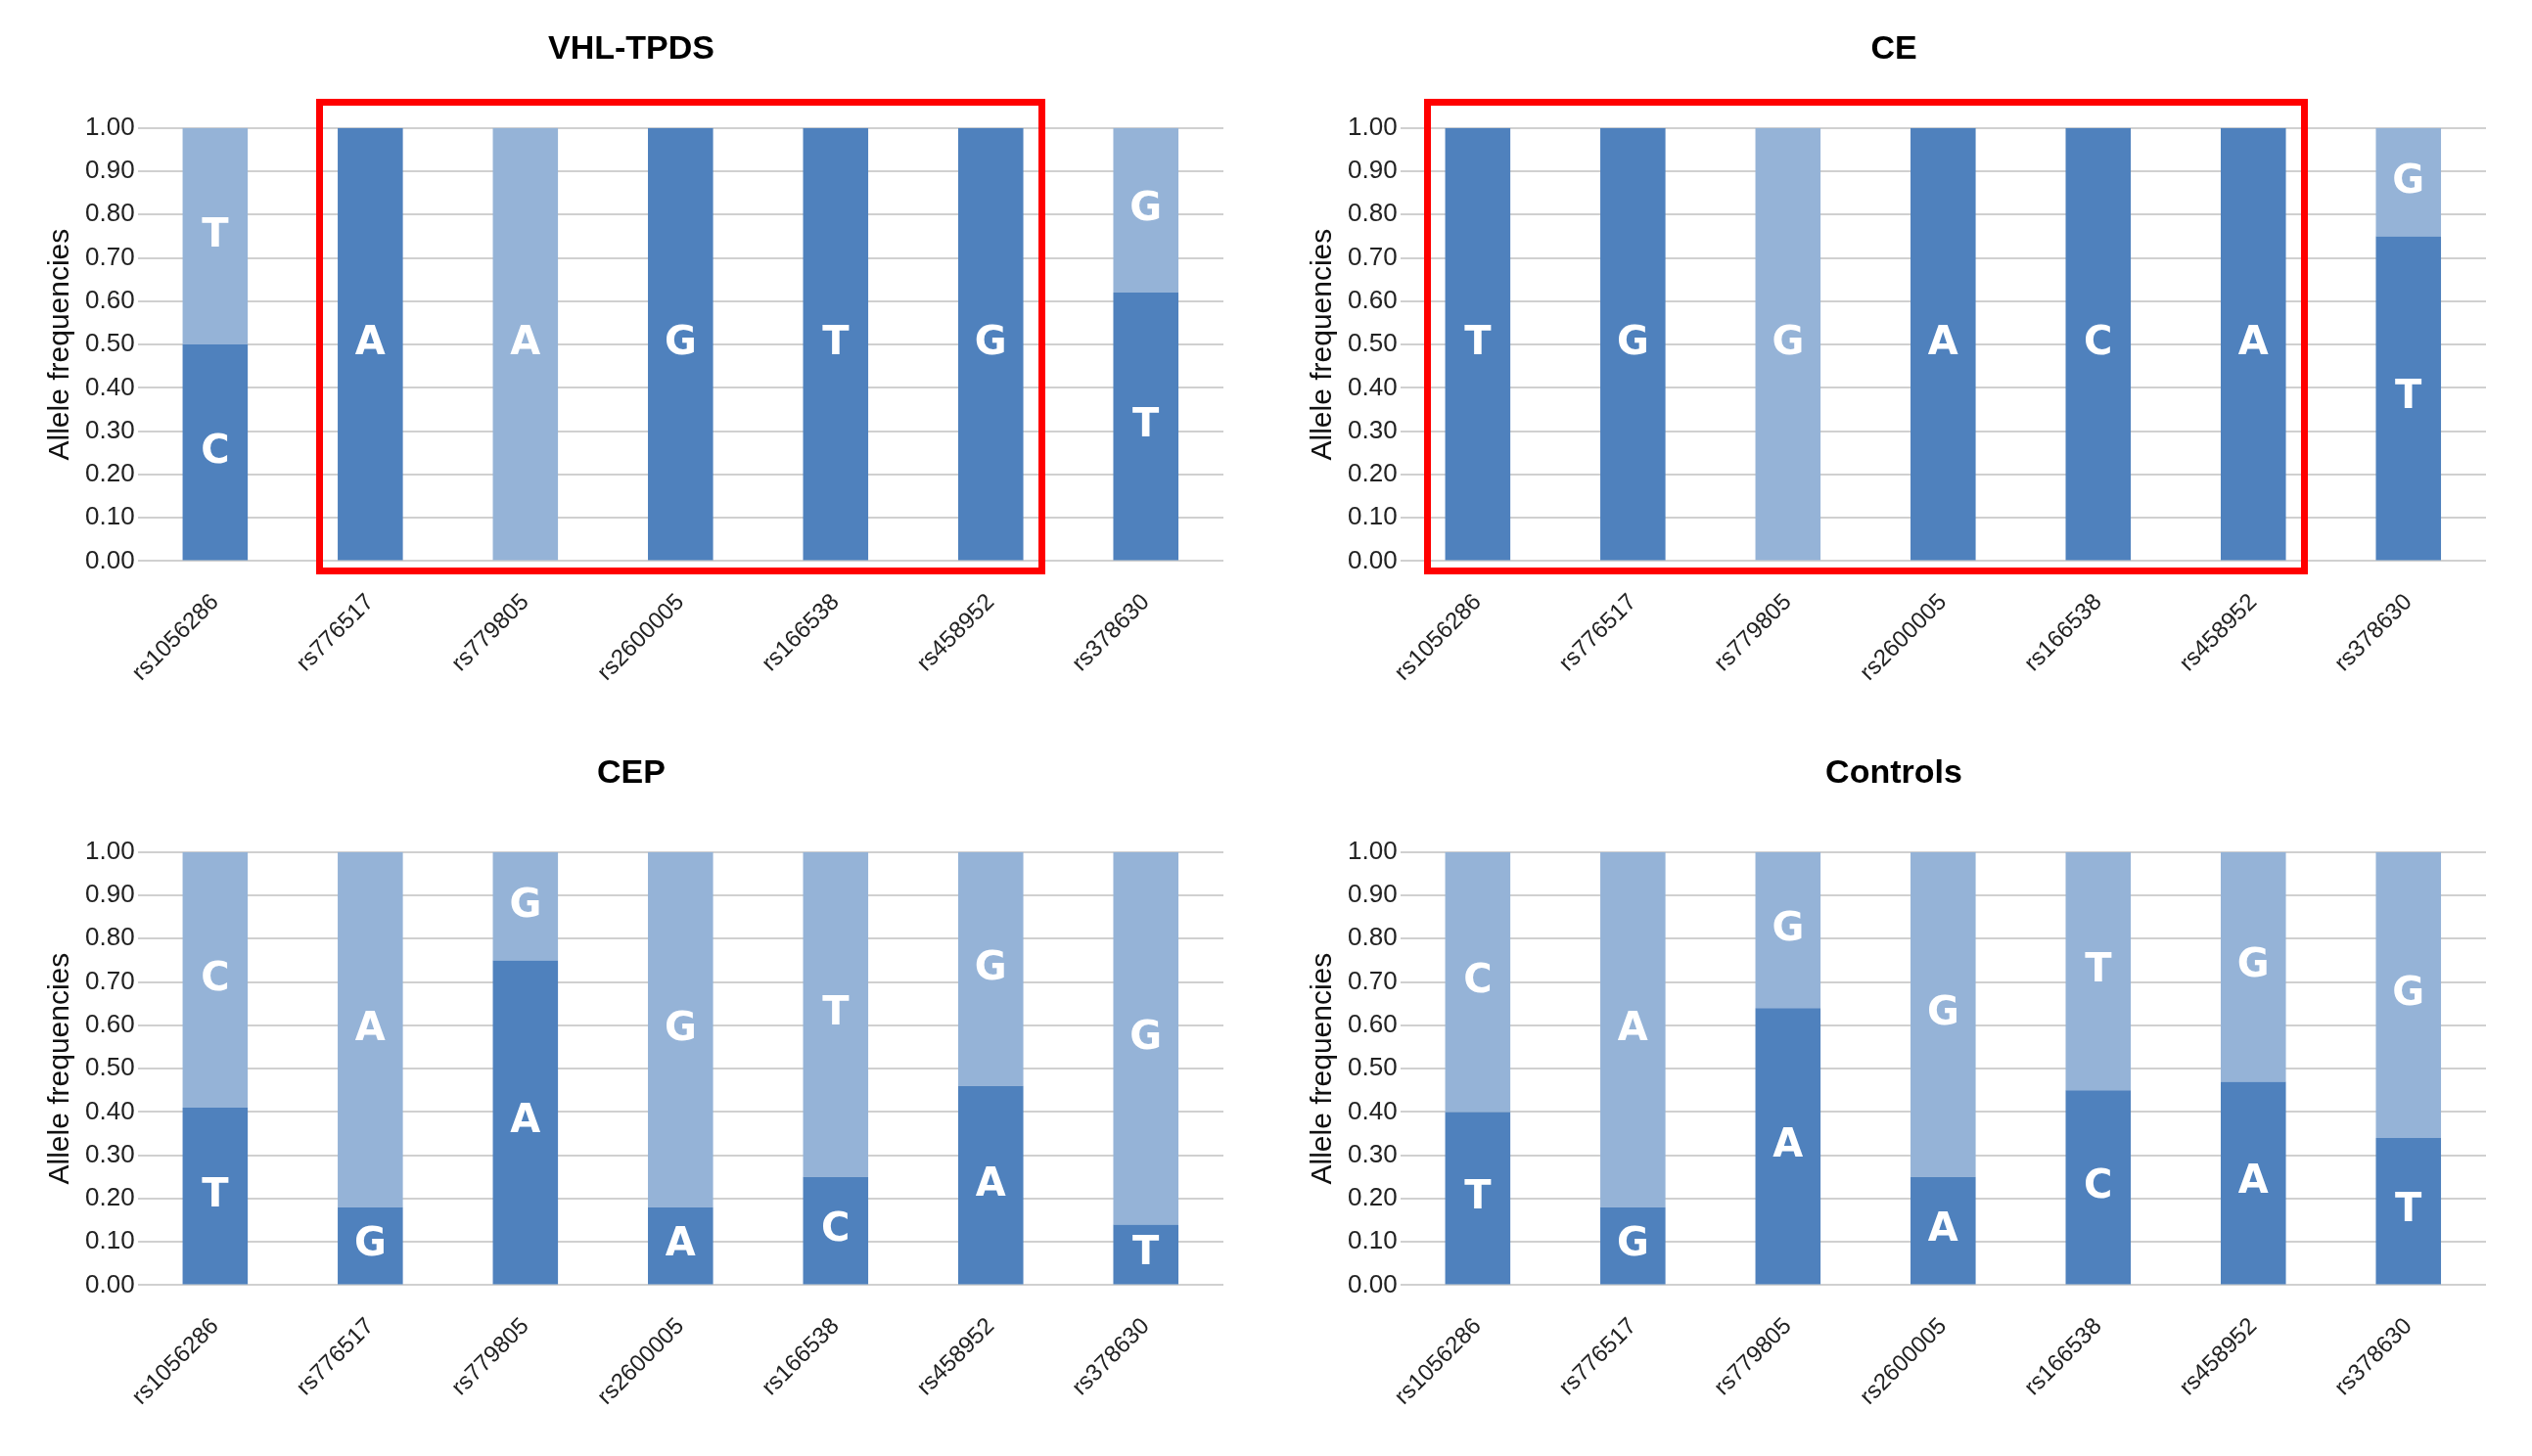  What do you see at coordinates (631, 770) in the screenshot?
I see `chart-title: CEP` at bounding box center [631, 770].